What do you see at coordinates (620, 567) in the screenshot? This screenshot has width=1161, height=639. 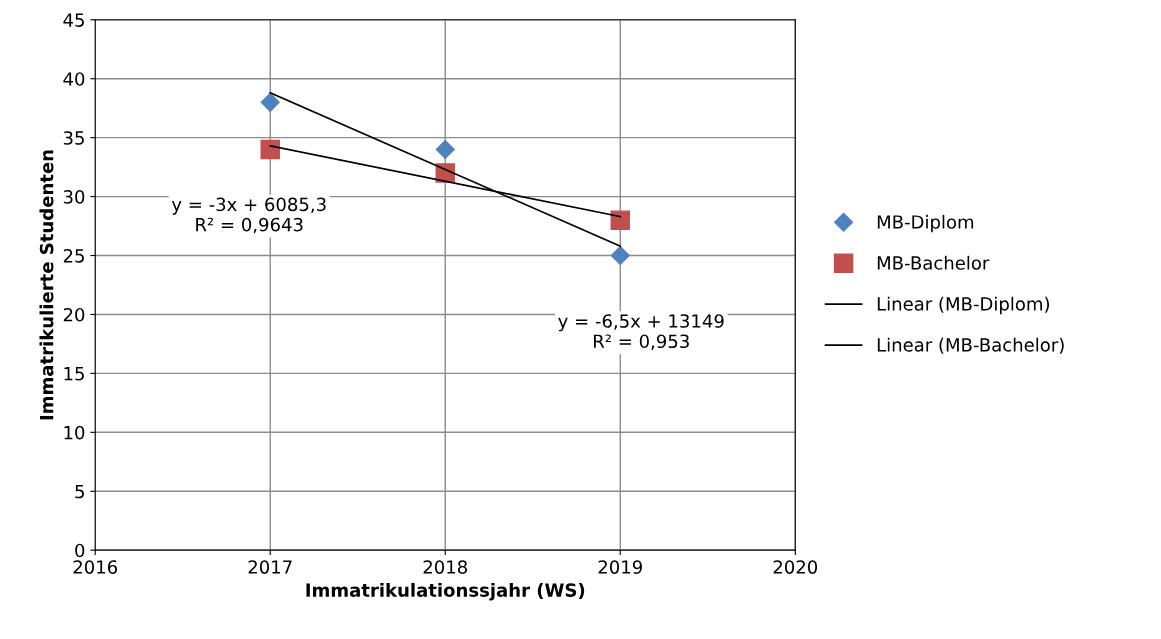 I see `x-tick-label: 2019` at bounding box center [620, 567].